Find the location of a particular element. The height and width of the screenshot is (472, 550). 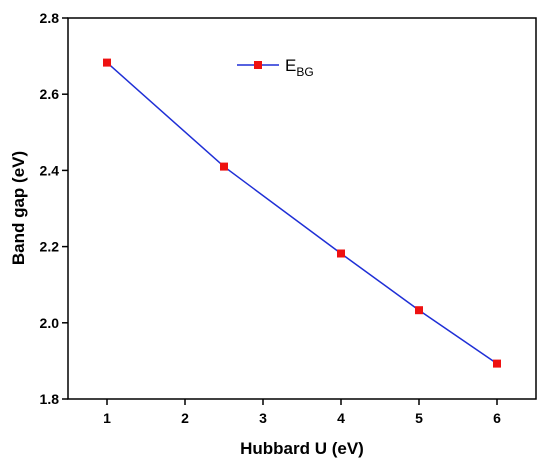

y-tick-label: 1.8 is located at coordinates (50, 399).